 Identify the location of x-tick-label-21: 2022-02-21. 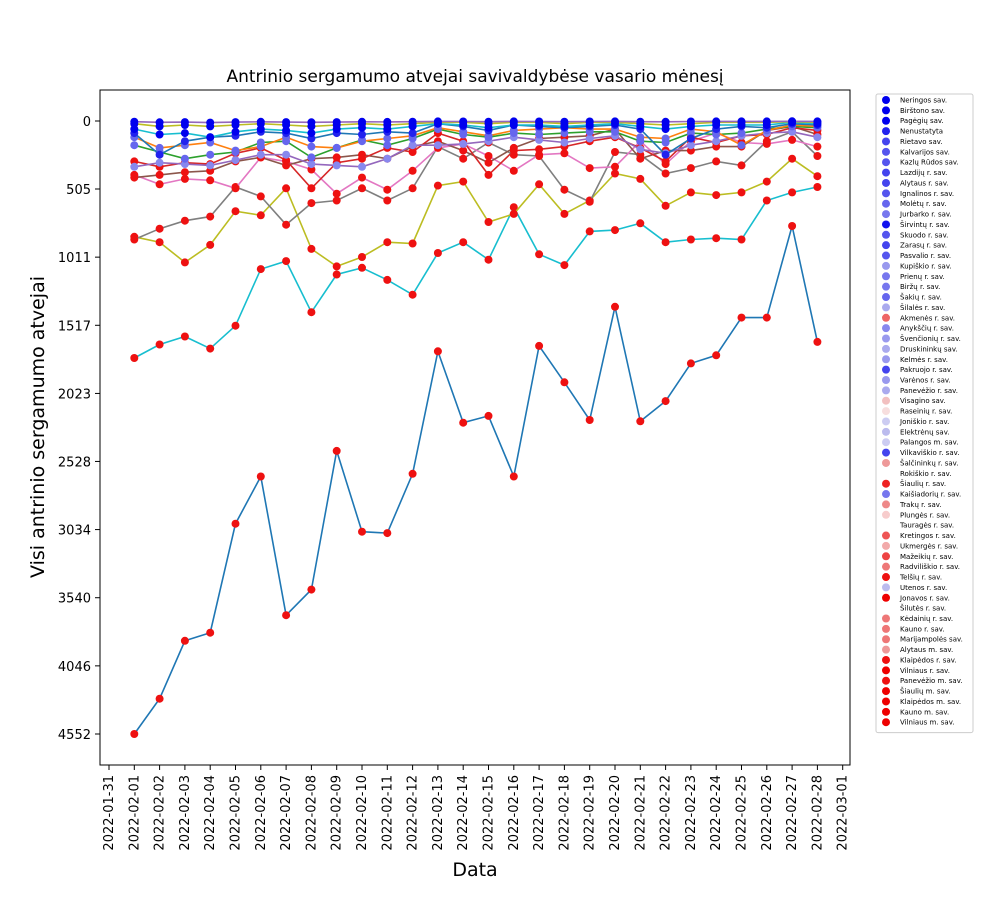
(640, 813).